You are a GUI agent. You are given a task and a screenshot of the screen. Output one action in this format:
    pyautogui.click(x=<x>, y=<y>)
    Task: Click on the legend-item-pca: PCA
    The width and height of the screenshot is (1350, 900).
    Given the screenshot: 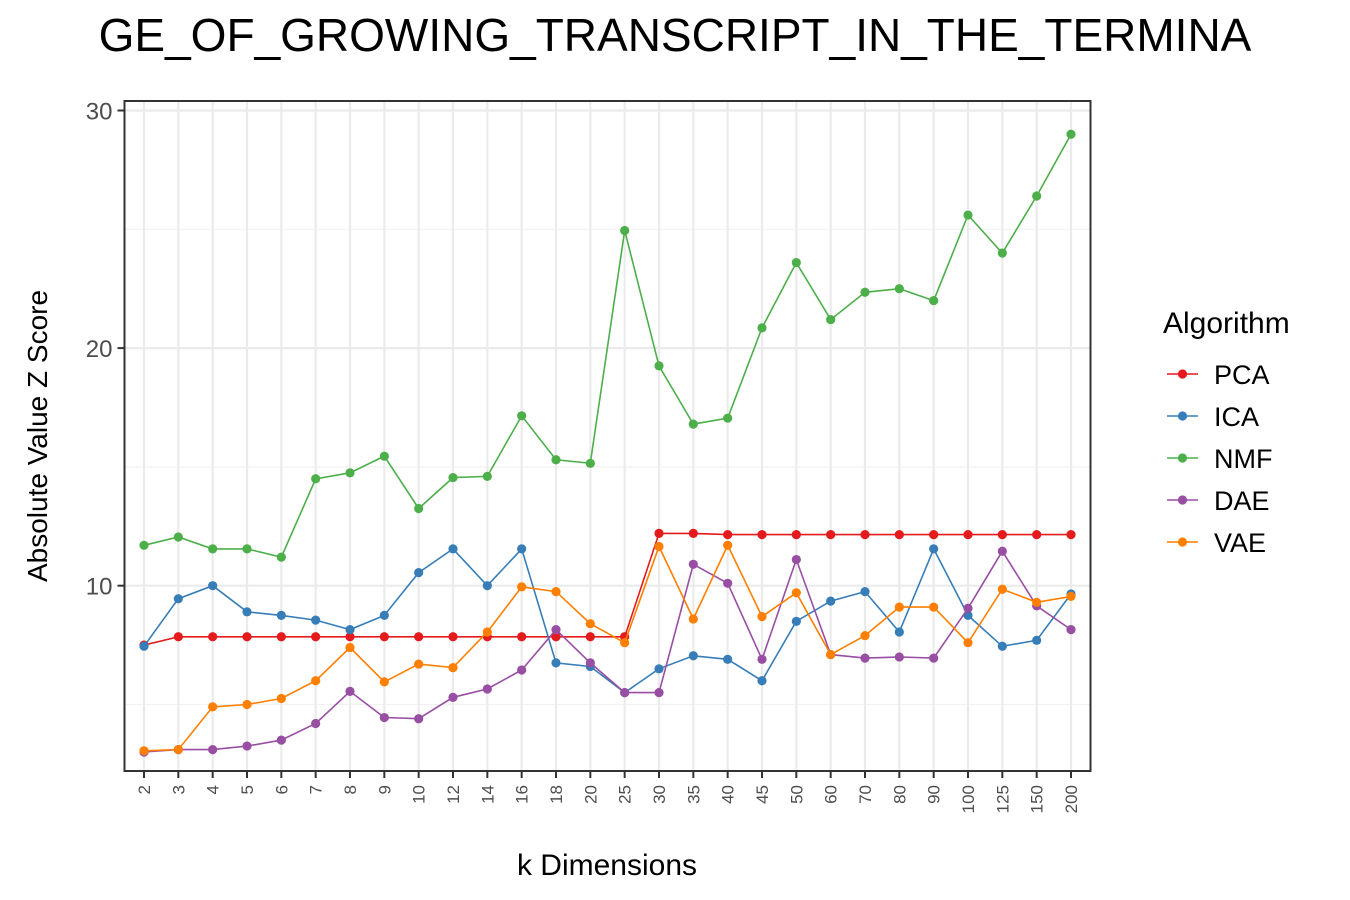 What is the action you would take?
    pyautogui.click(x=1218, y=375)
    